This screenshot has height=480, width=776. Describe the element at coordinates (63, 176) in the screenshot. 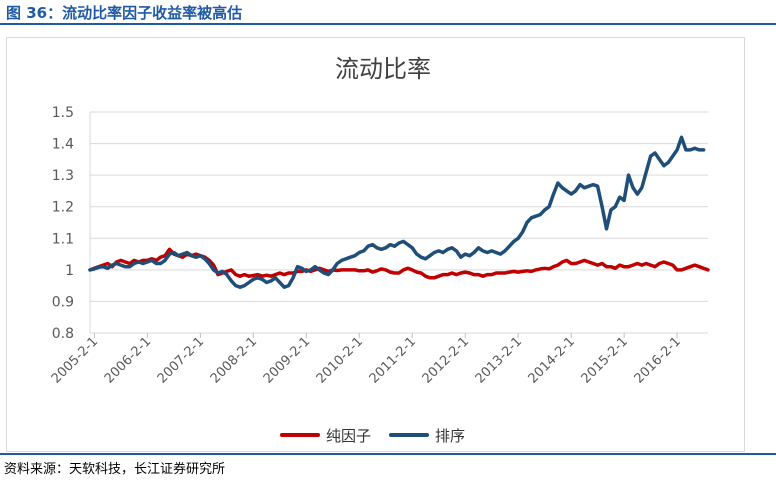

I see `y-tick-label: 1.3` at that location.